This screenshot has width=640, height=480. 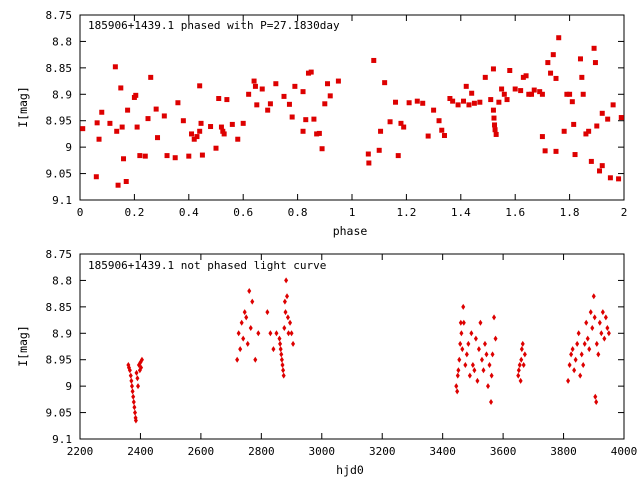 What do you see at coordinates (68, 386) in the screenshot?
I see `unphased-y-tick-label: 9` at bounding box center [68, 386].